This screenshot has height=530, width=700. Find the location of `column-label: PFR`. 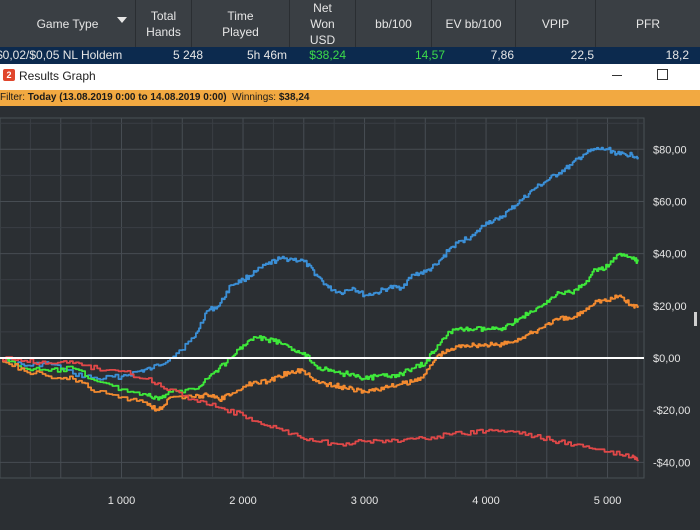

column-label: PFR is located at coordinates (648, 23).